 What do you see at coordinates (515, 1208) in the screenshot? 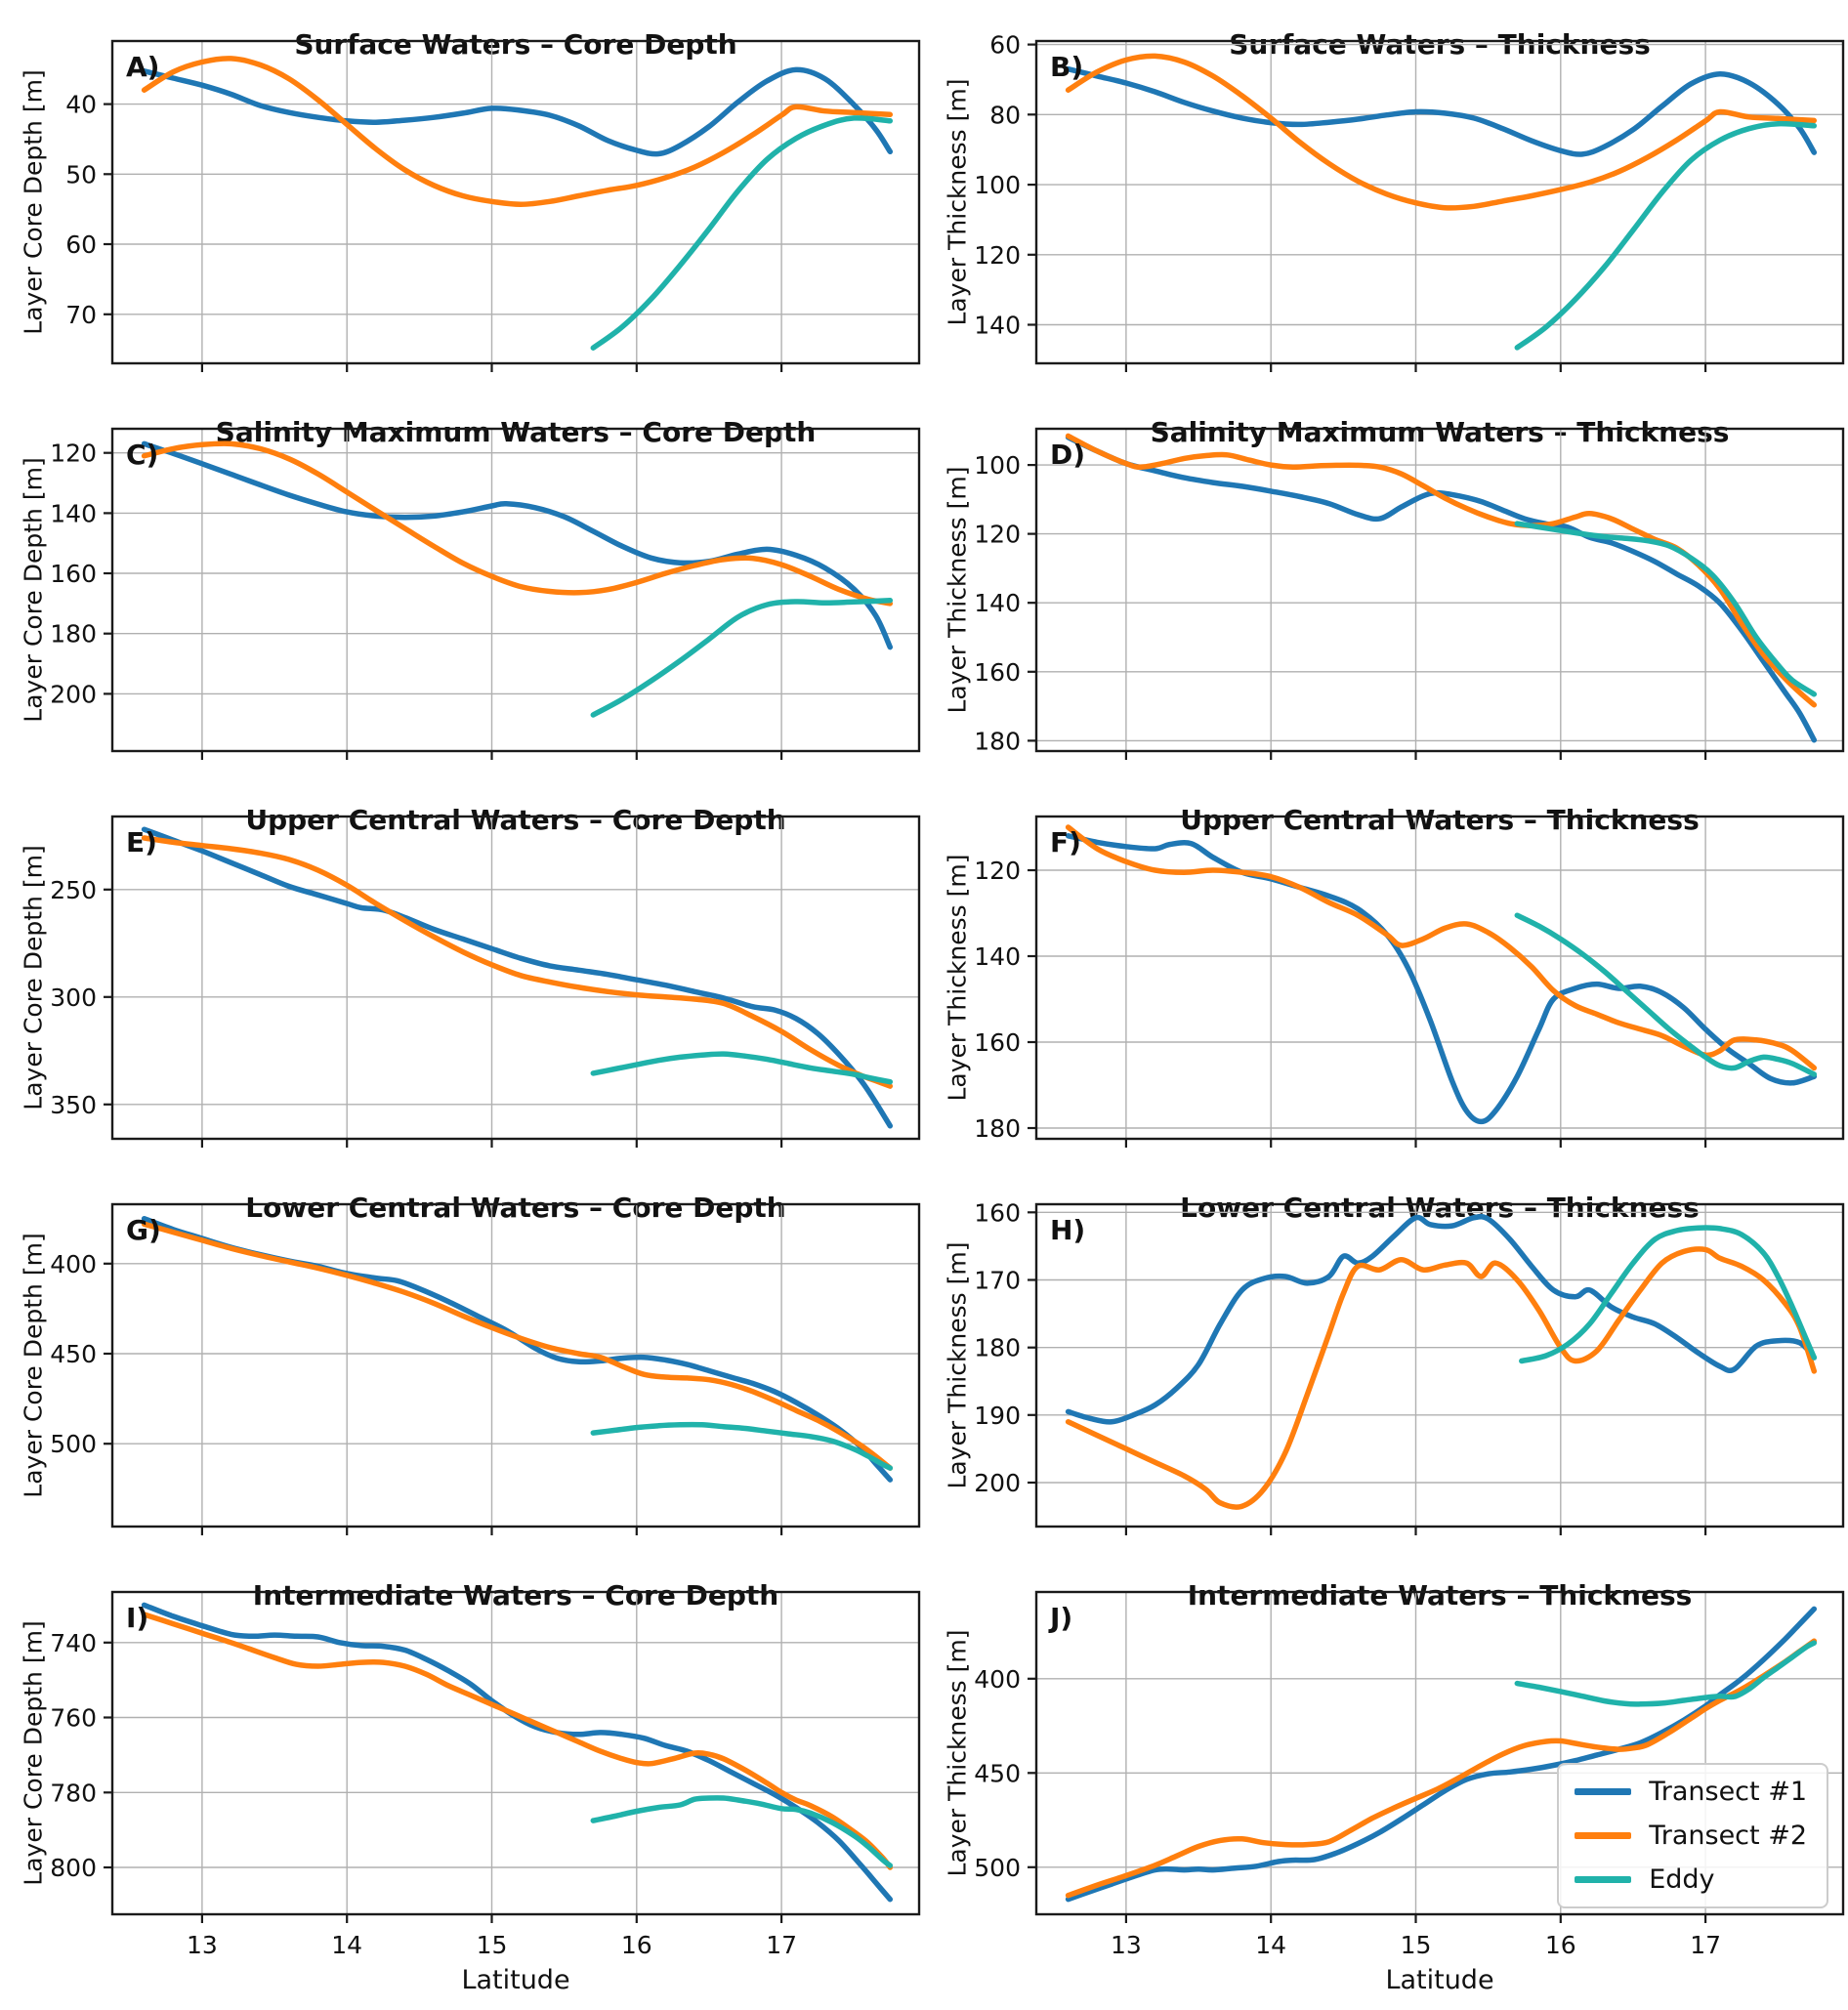
I see `panel-title: Lower Central Waters – Core Depth` at bounding box center [515, 1208].